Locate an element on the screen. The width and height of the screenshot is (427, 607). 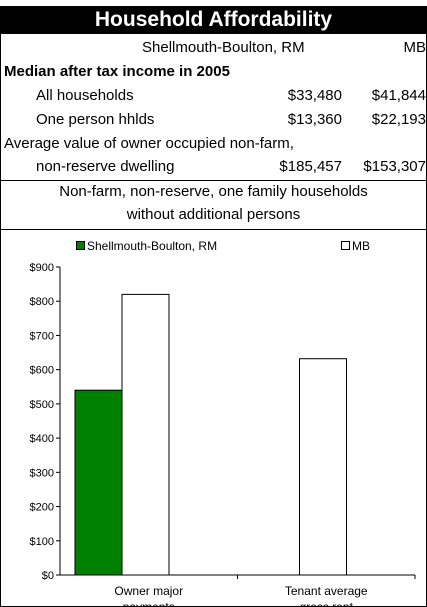
dwelling-value-province: $153,307 is located at coordinates (394, 166).